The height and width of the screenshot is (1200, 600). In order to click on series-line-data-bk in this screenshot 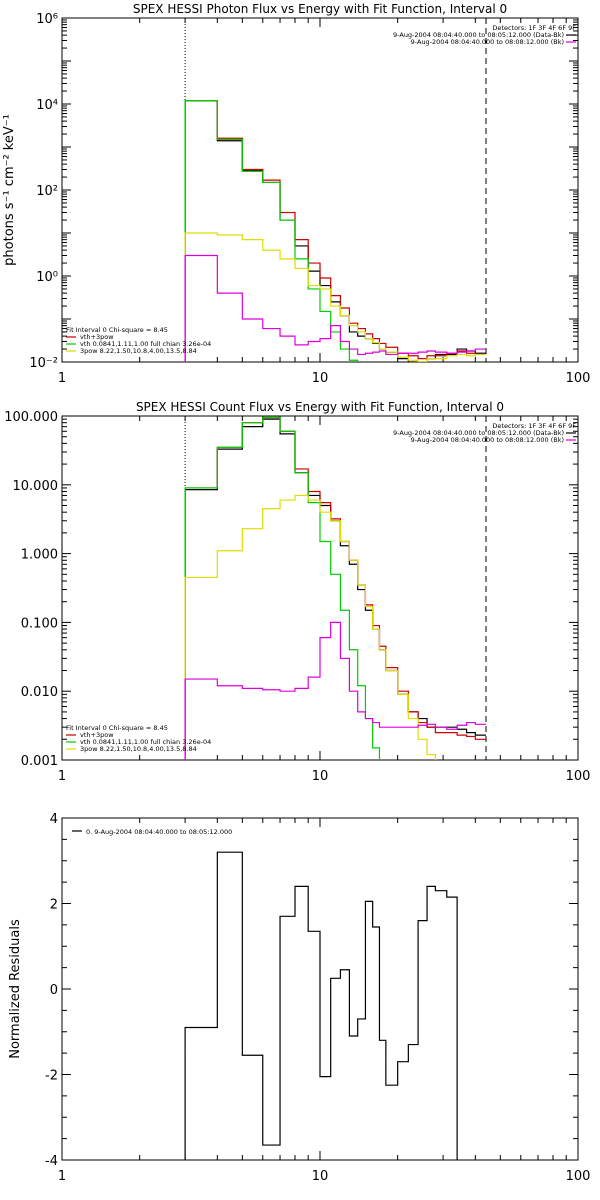, I will do `click(335, 589)`.